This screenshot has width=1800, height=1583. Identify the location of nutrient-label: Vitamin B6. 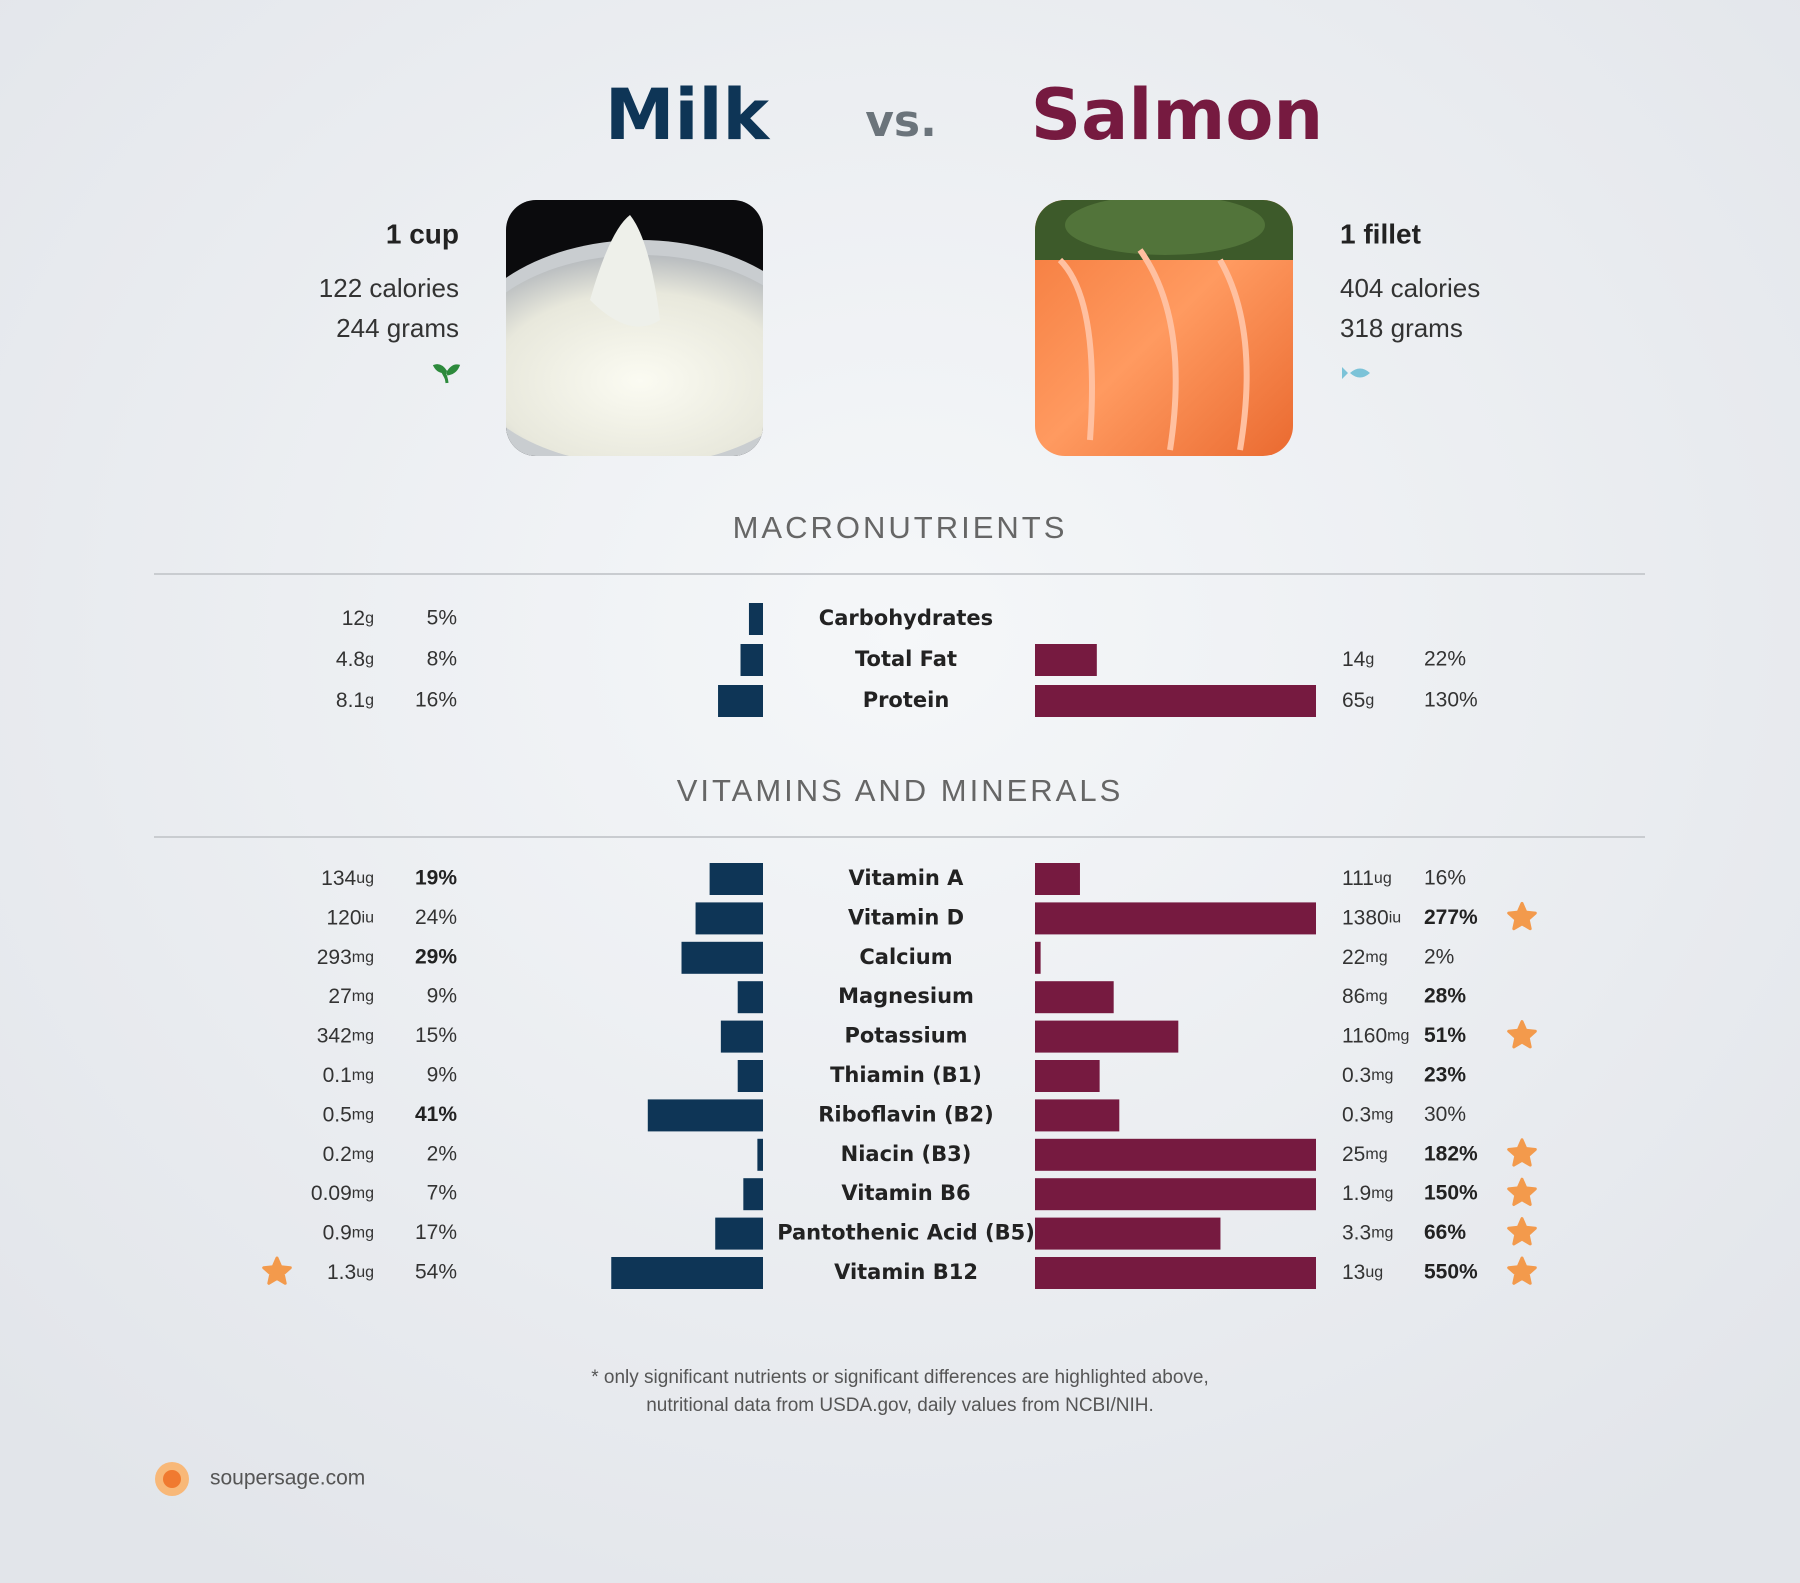
(905, 1193).